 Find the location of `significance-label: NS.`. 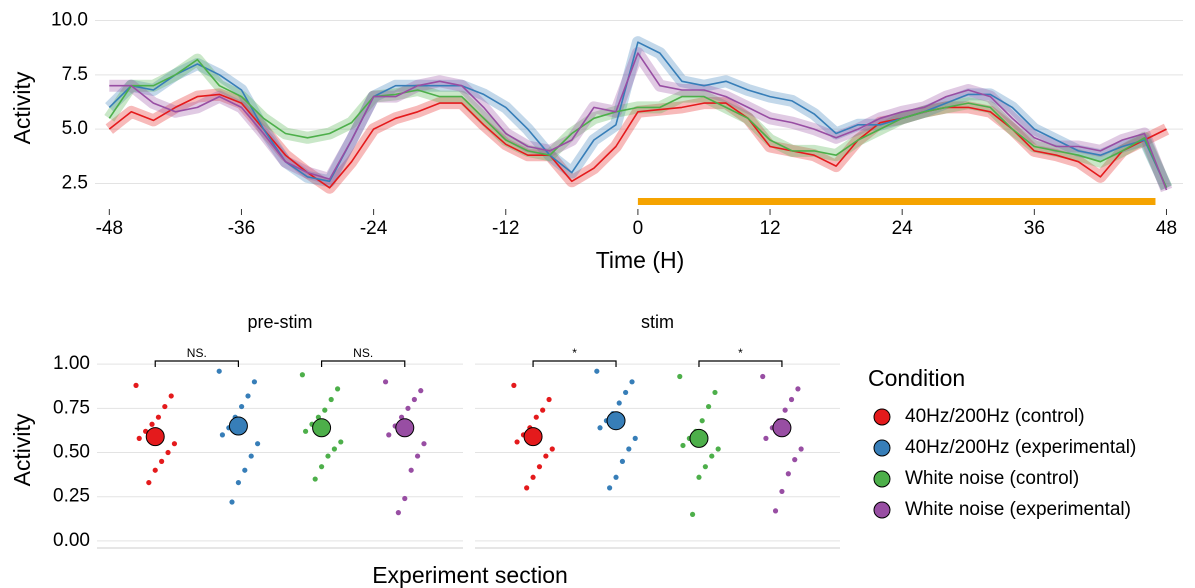

significance-label: NS. is located at coordinates (363, 353).